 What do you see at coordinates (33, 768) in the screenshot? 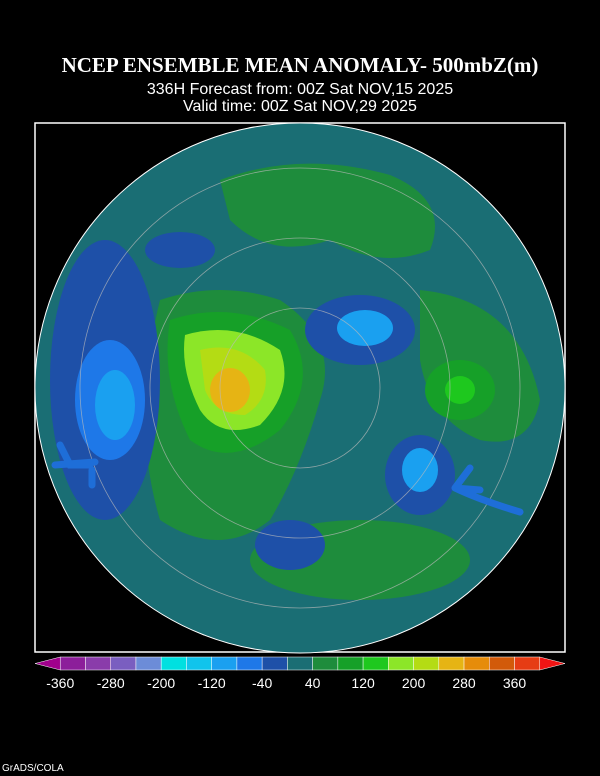
I see `credit: GrADS/COLA` at bounding box center [33, 768].